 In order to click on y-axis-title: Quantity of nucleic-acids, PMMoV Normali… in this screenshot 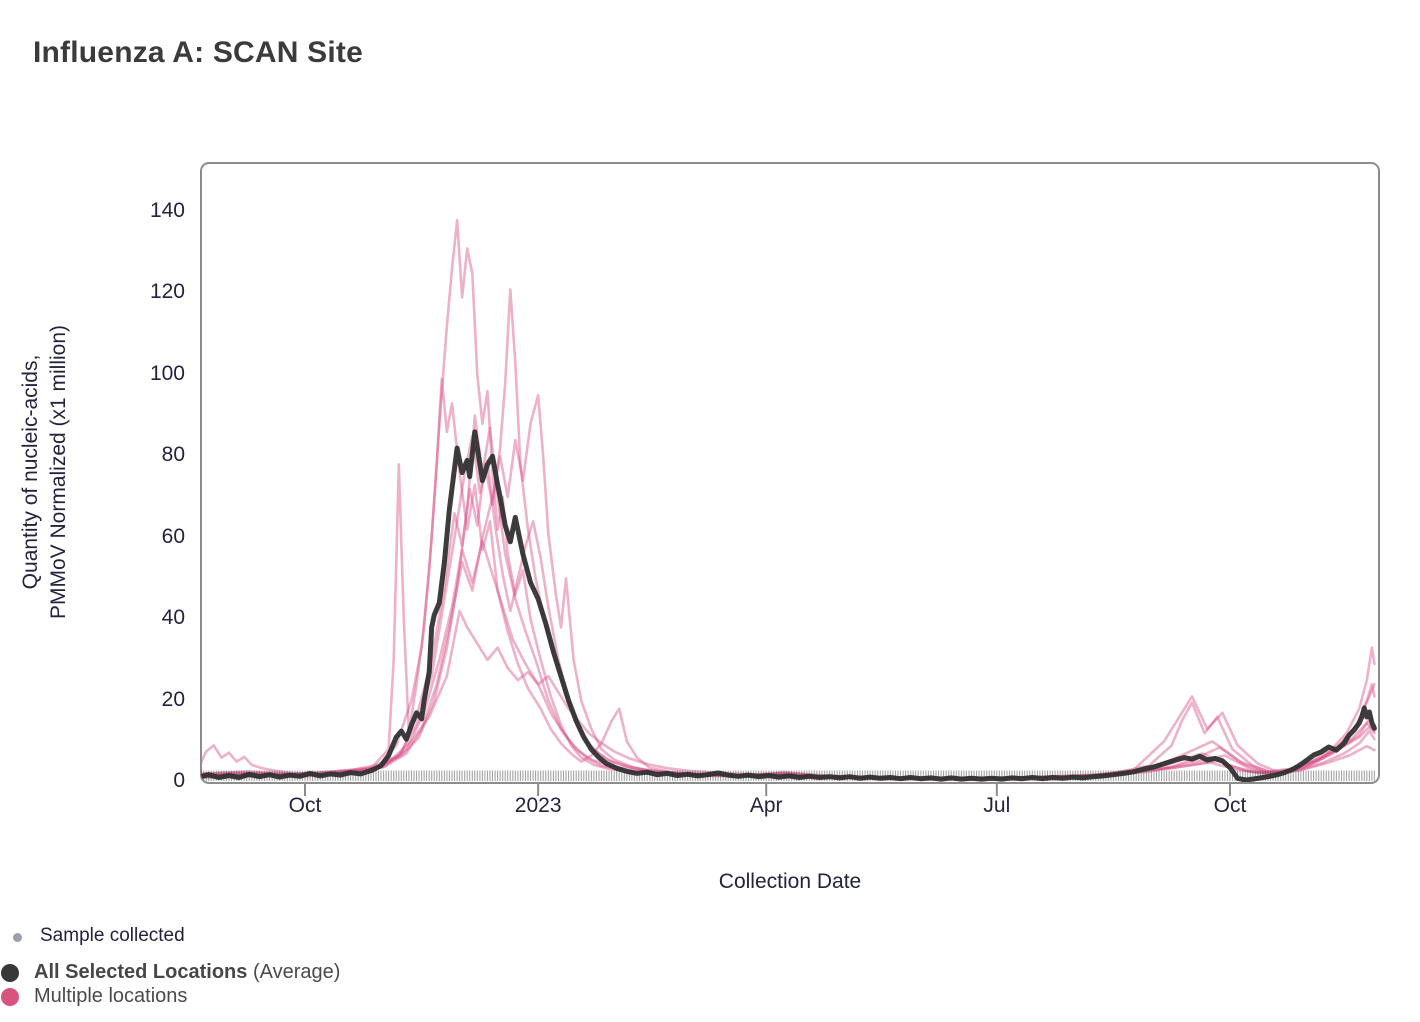, I will do `click(45, 472)`.